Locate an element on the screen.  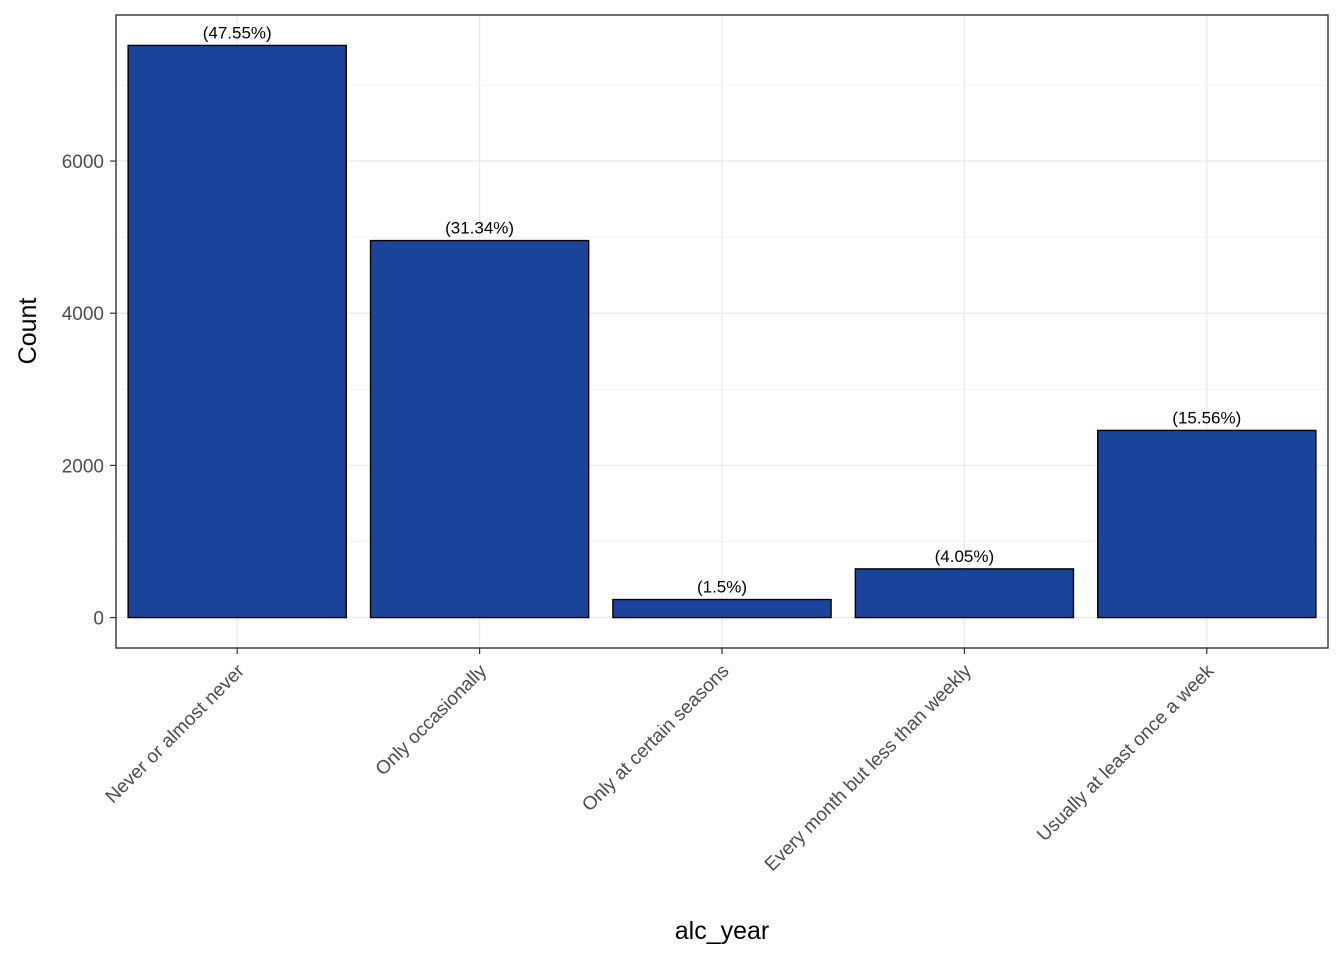
x-tick-label: Only at certain seasons is located at coordinates (655, 738).